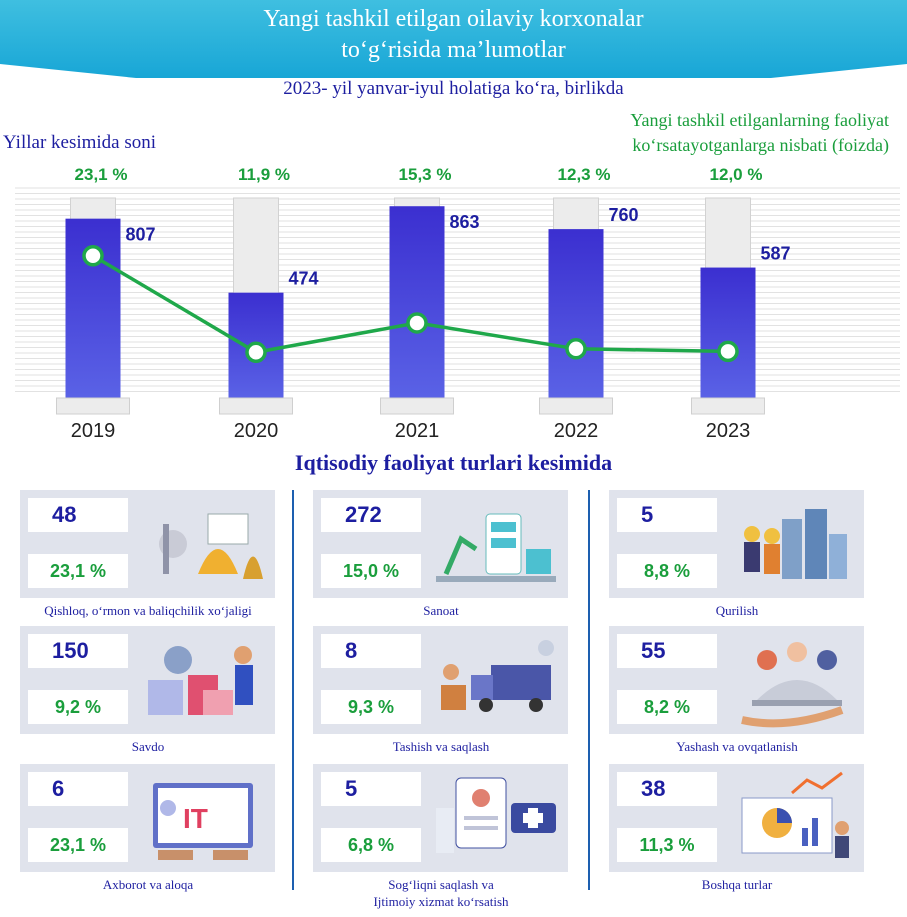  Describe the element at coordinates (195, 818) in the screenshot. I see `svg-text: IT` at that location.